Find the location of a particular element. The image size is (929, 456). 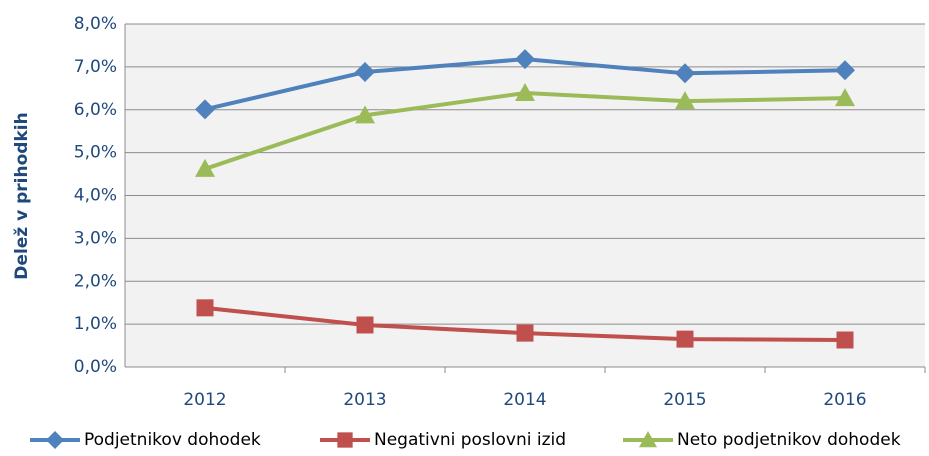

y-tick-label: 3,0% is located at coordinates (95, 238).